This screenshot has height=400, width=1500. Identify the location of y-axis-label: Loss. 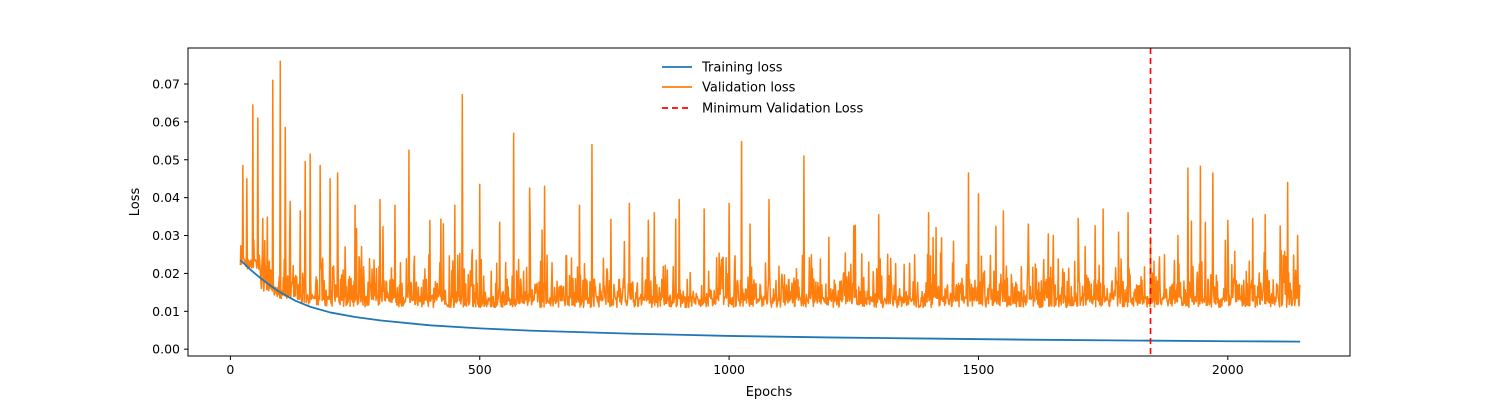
(135, 202).